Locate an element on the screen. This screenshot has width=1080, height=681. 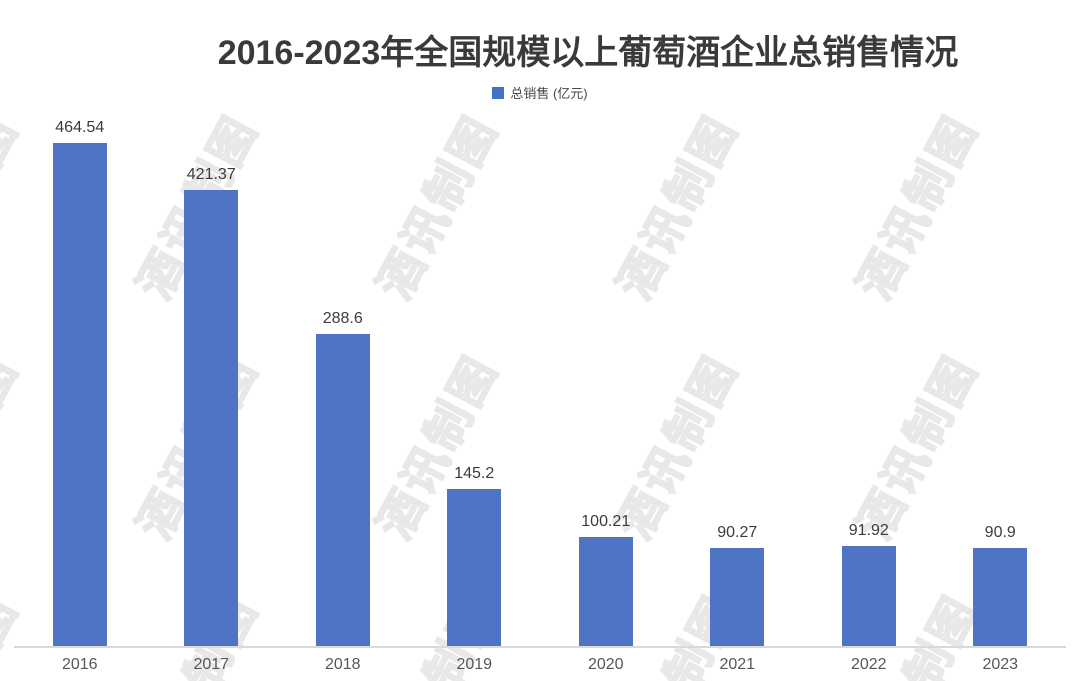
bar-column: 90.9 is located at coordinates (1001, 585).